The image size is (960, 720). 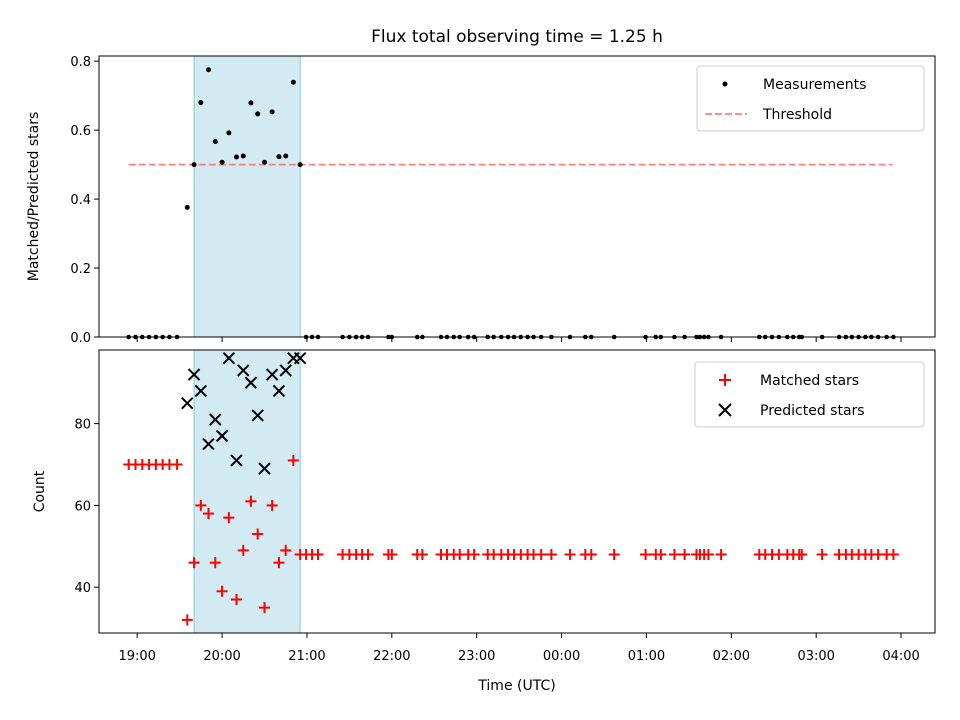 I want to click on y-tick-label: 0.6, so click(x=80, y=131).